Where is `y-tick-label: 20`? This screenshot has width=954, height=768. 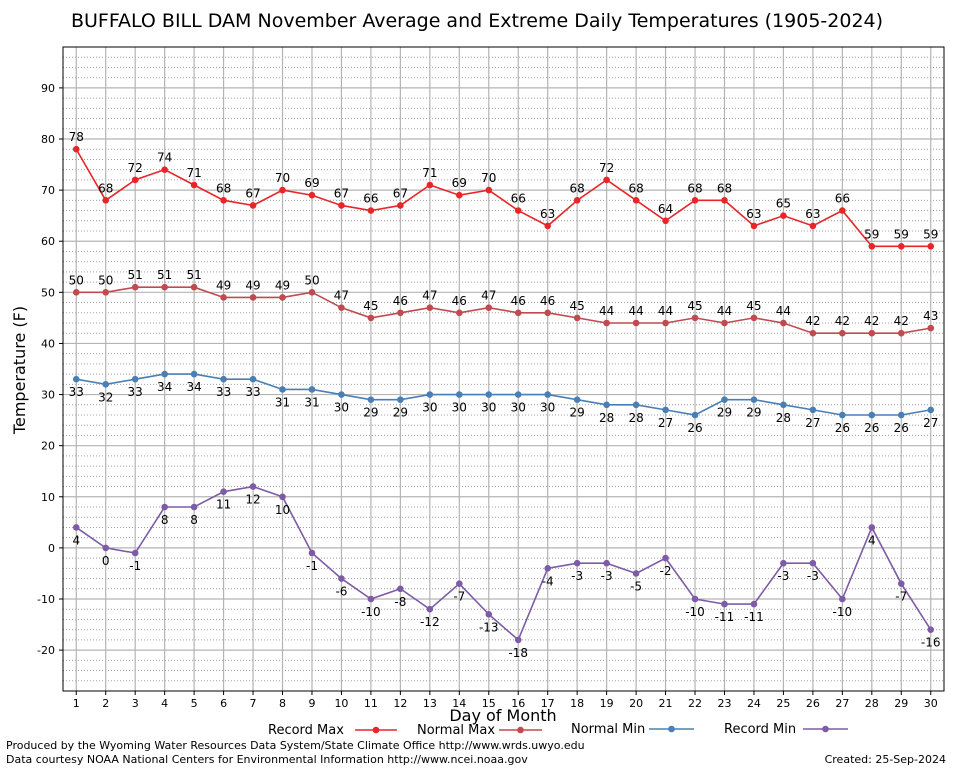 y-tick-label: 20 is located at coordinates (48, 446).